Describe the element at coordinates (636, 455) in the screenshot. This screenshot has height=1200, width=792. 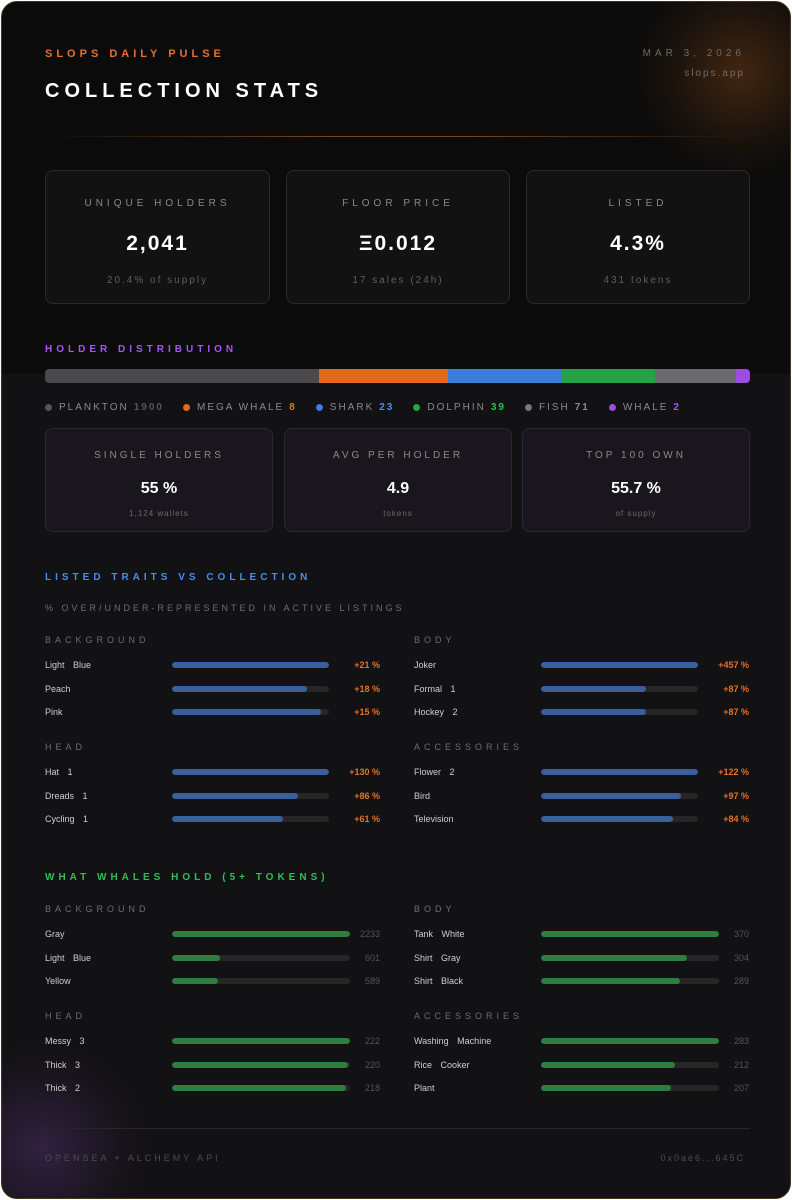
I see `stat-label: TOP 100 OWN` at that location.